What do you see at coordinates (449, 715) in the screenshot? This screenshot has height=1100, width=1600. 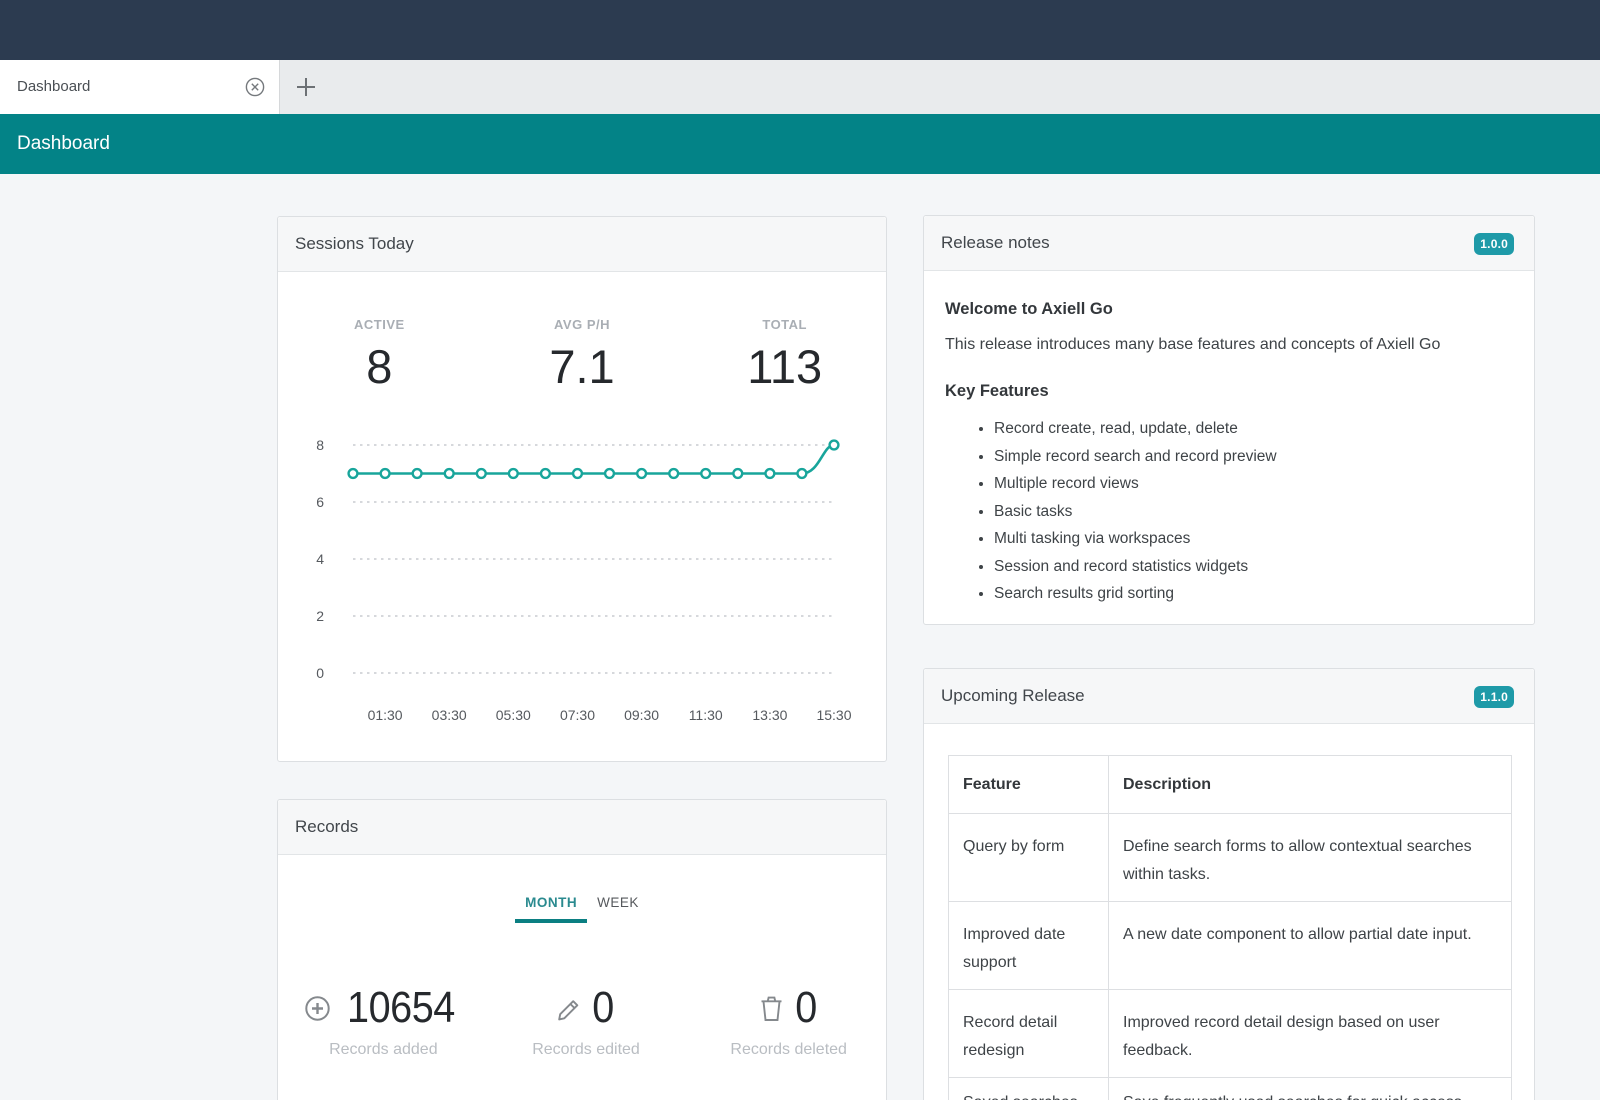 I see `svg-text: 03:30` at bounding box center [449, 715].